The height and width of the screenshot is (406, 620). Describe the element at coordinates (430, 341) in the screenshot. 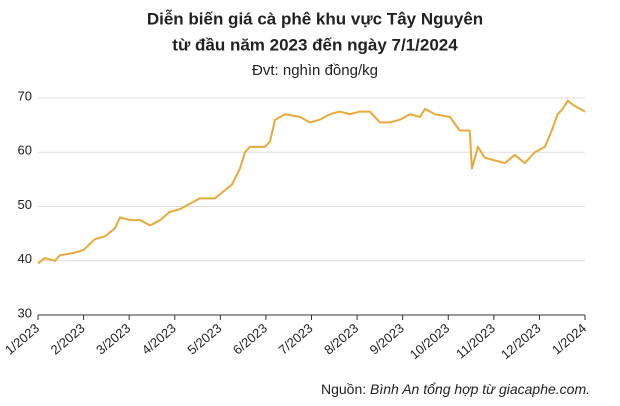

I see `x-tick-label: 10/2023` at that location.